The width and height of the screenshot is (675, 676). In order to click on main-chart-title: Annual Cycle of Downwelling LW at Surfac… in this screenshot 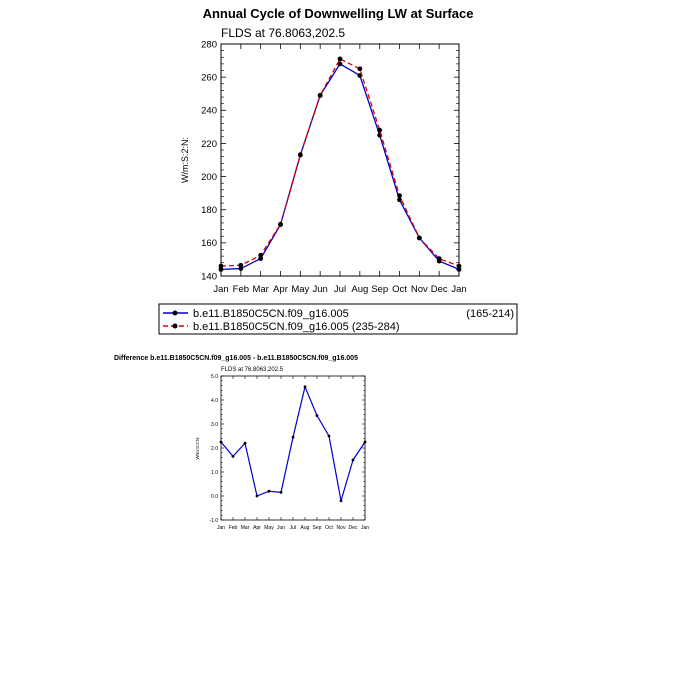, I will do `click(338, 13)`.